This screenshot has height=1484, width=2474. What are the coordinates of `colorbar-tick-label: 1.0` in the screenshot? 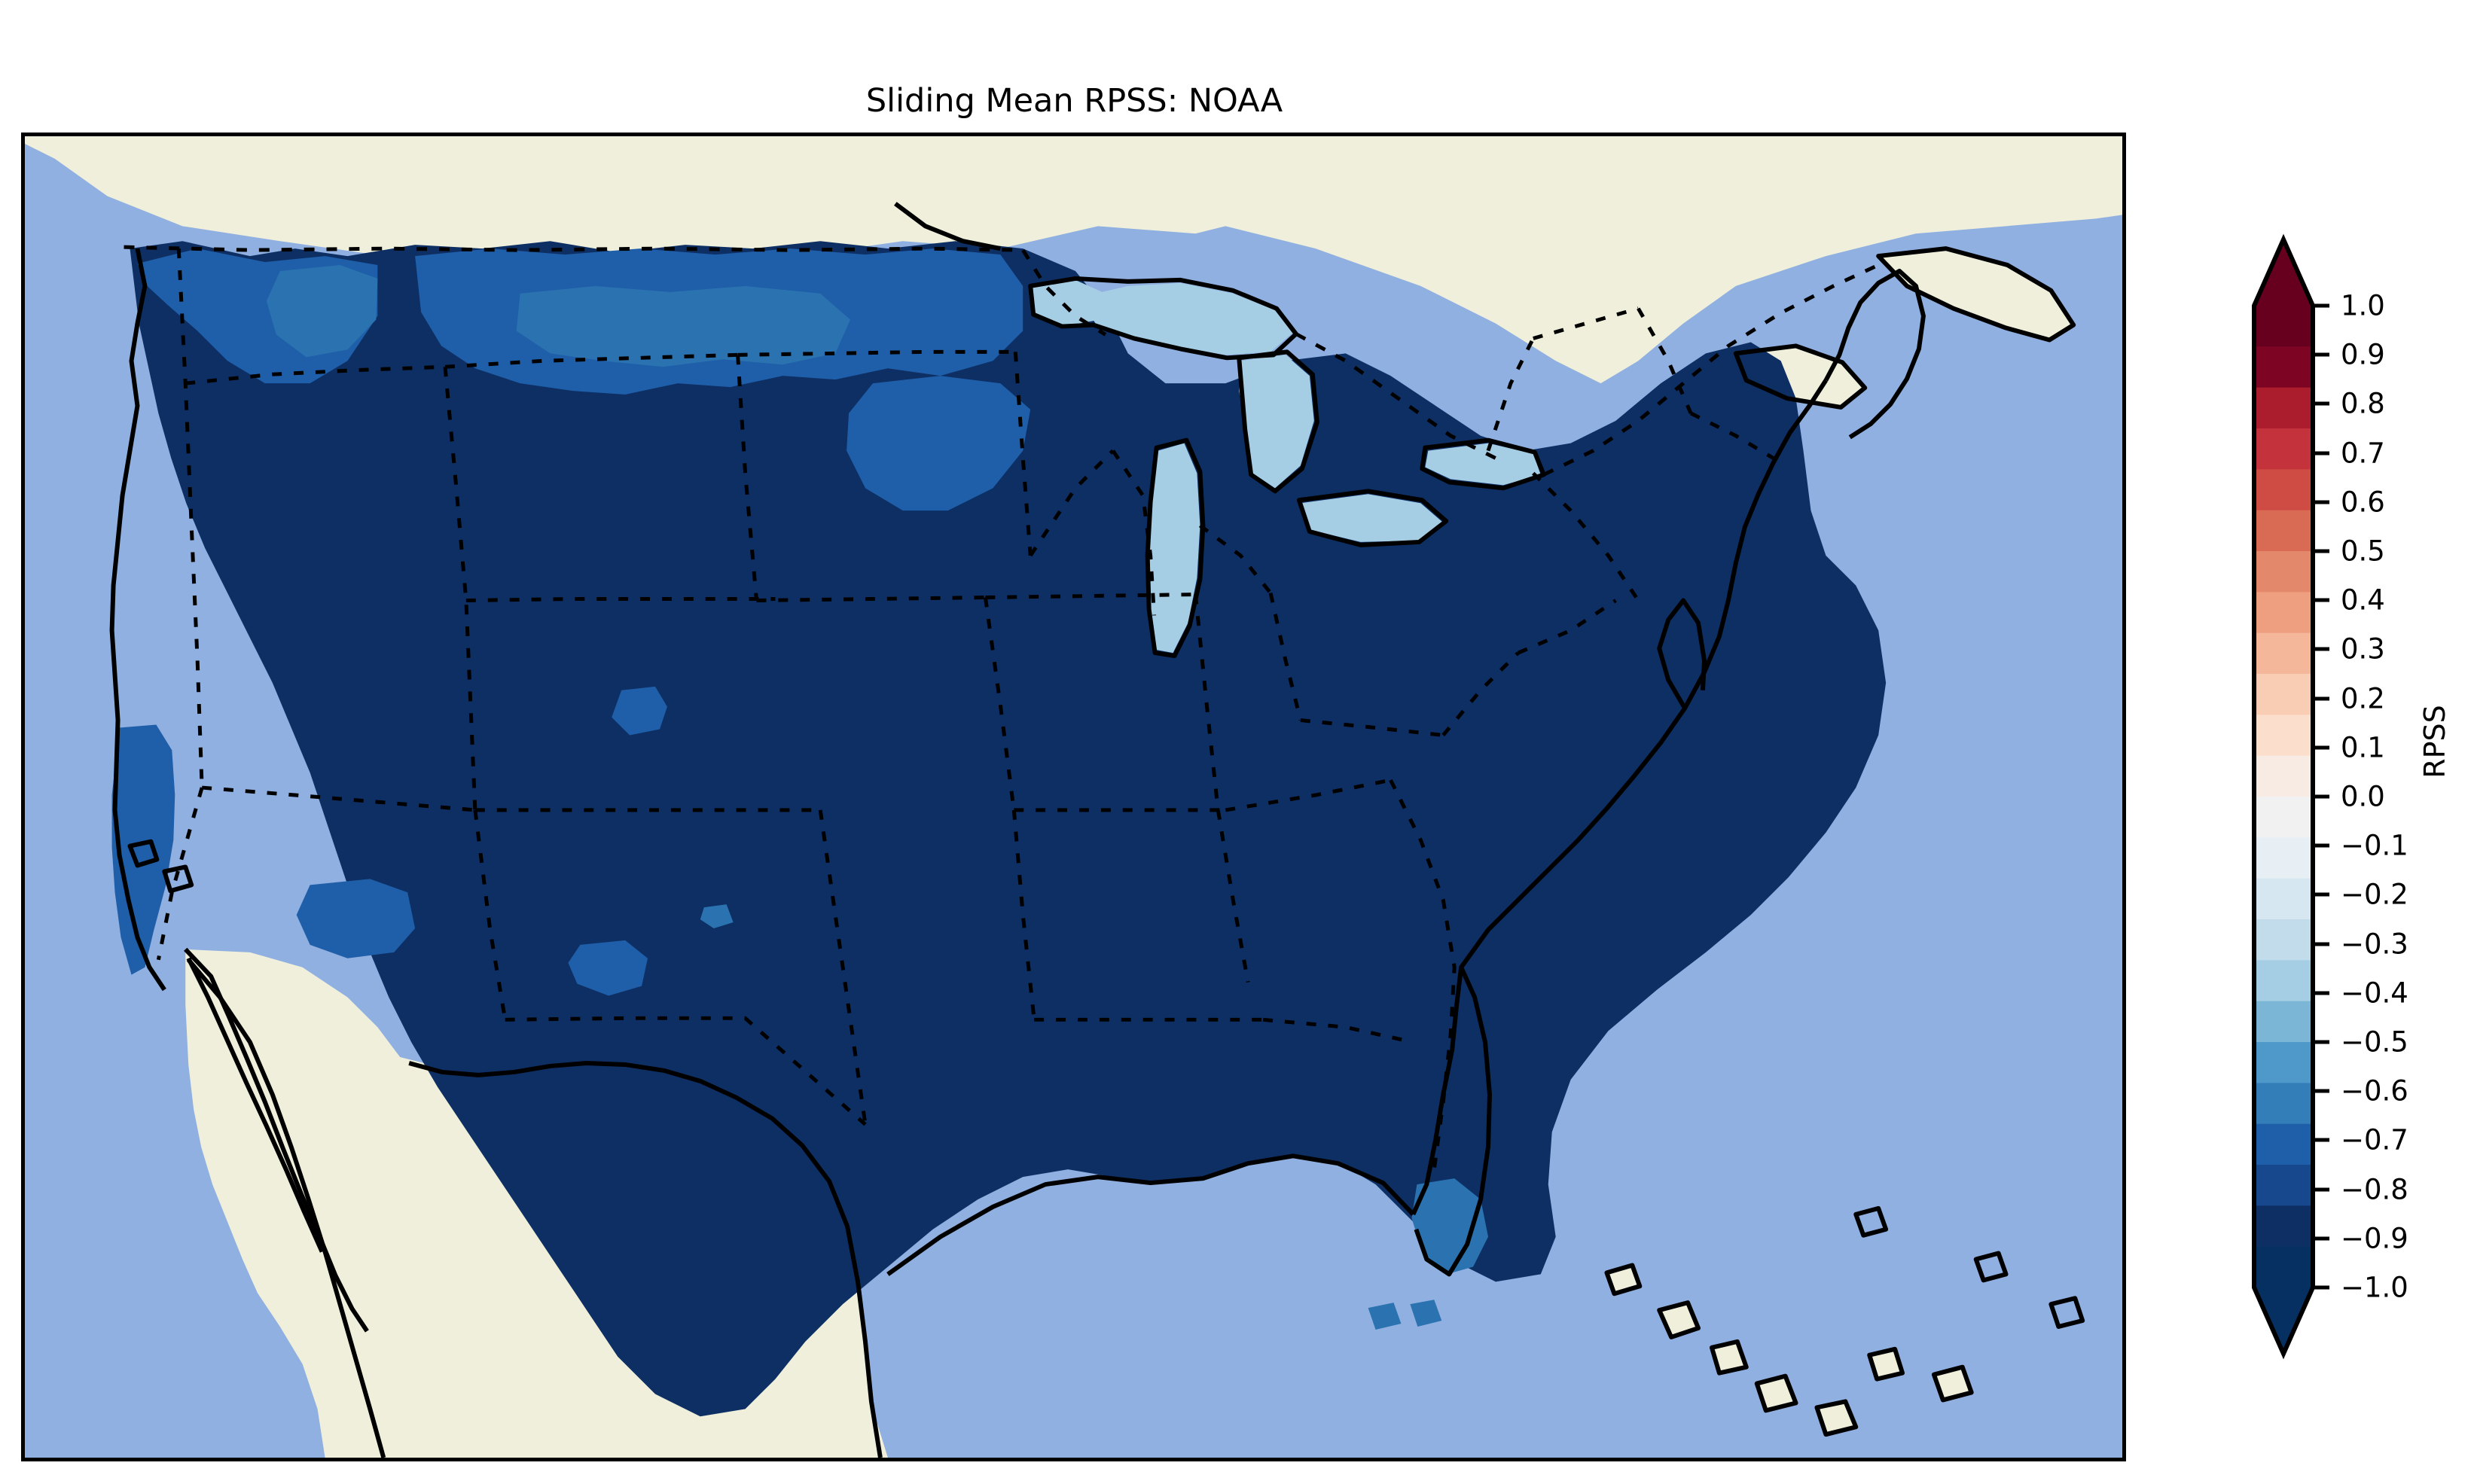 It's located at (2363, 305).